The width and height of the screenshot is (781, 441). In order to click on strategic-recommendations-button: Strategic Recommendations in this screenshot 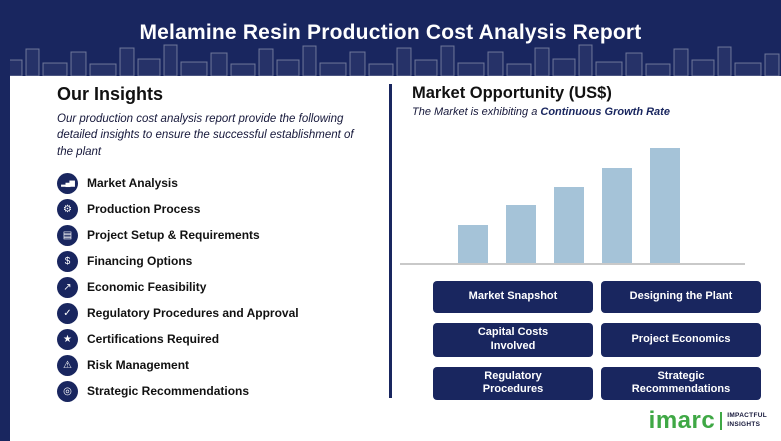, I will do `click(681, 383)`.